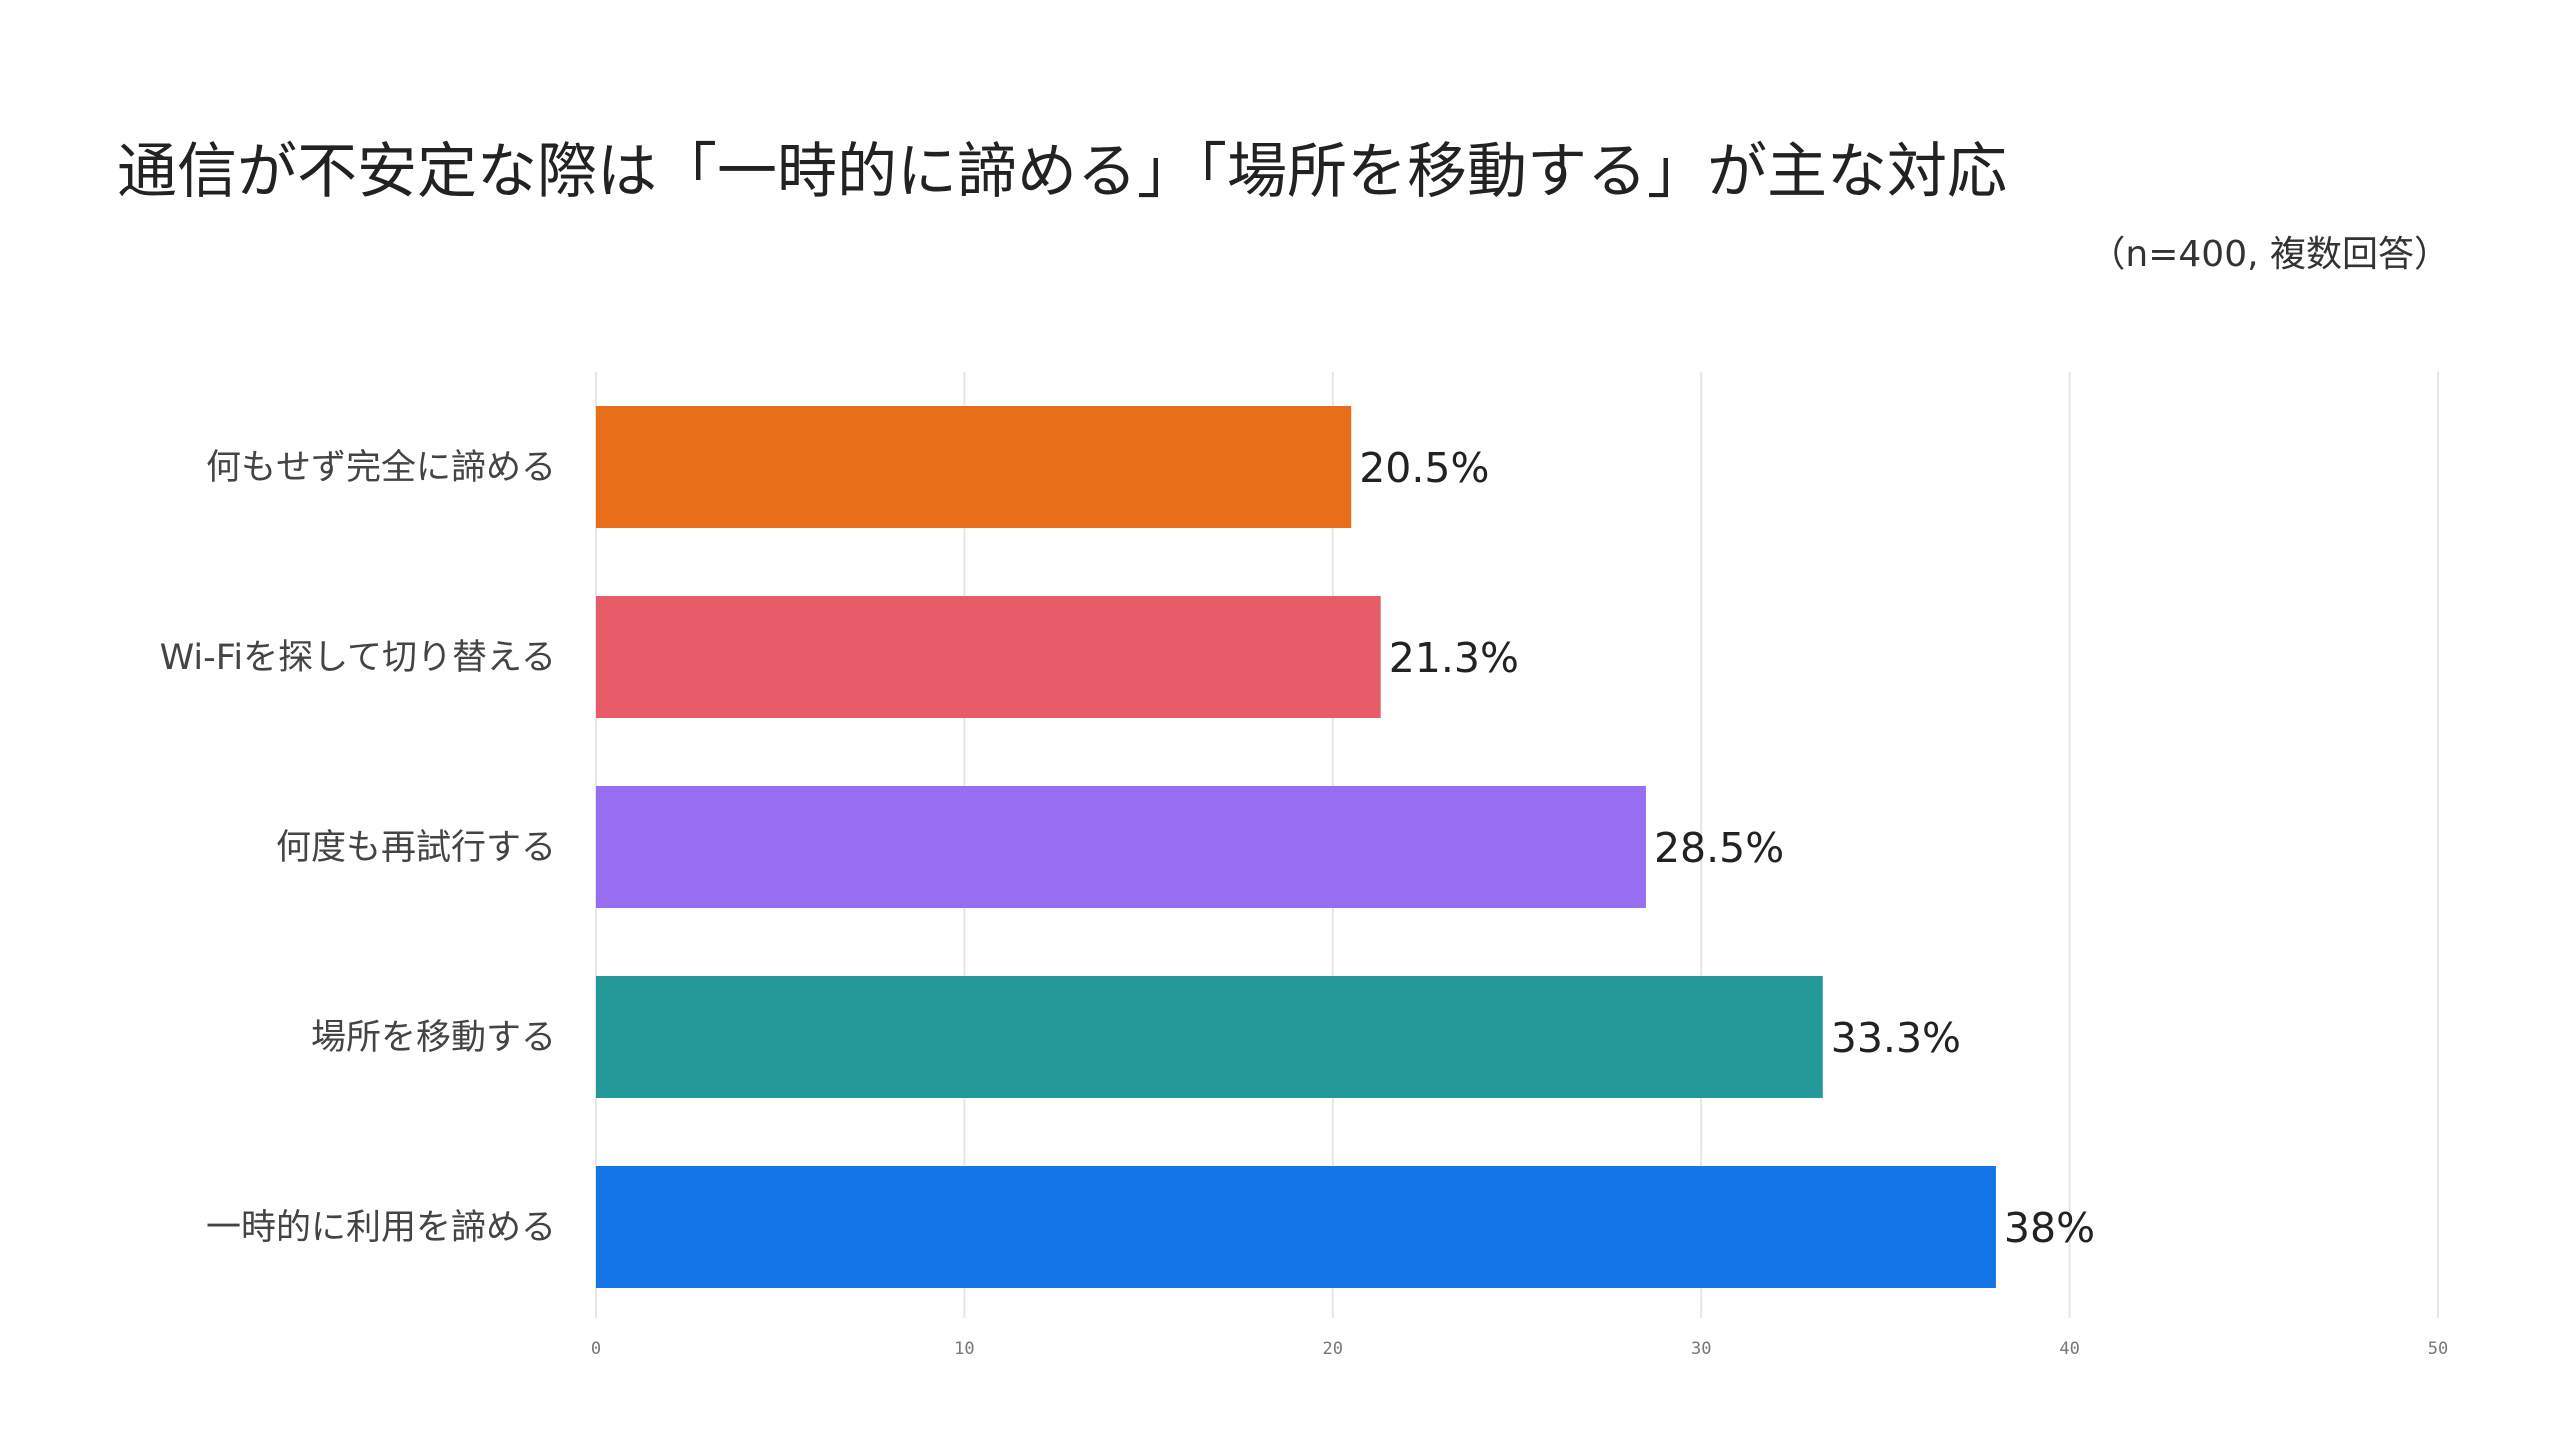 This screenshot has width=2560, height=1440. I want to click on category-label-3: 何度も再試行する, so click(416, 848).